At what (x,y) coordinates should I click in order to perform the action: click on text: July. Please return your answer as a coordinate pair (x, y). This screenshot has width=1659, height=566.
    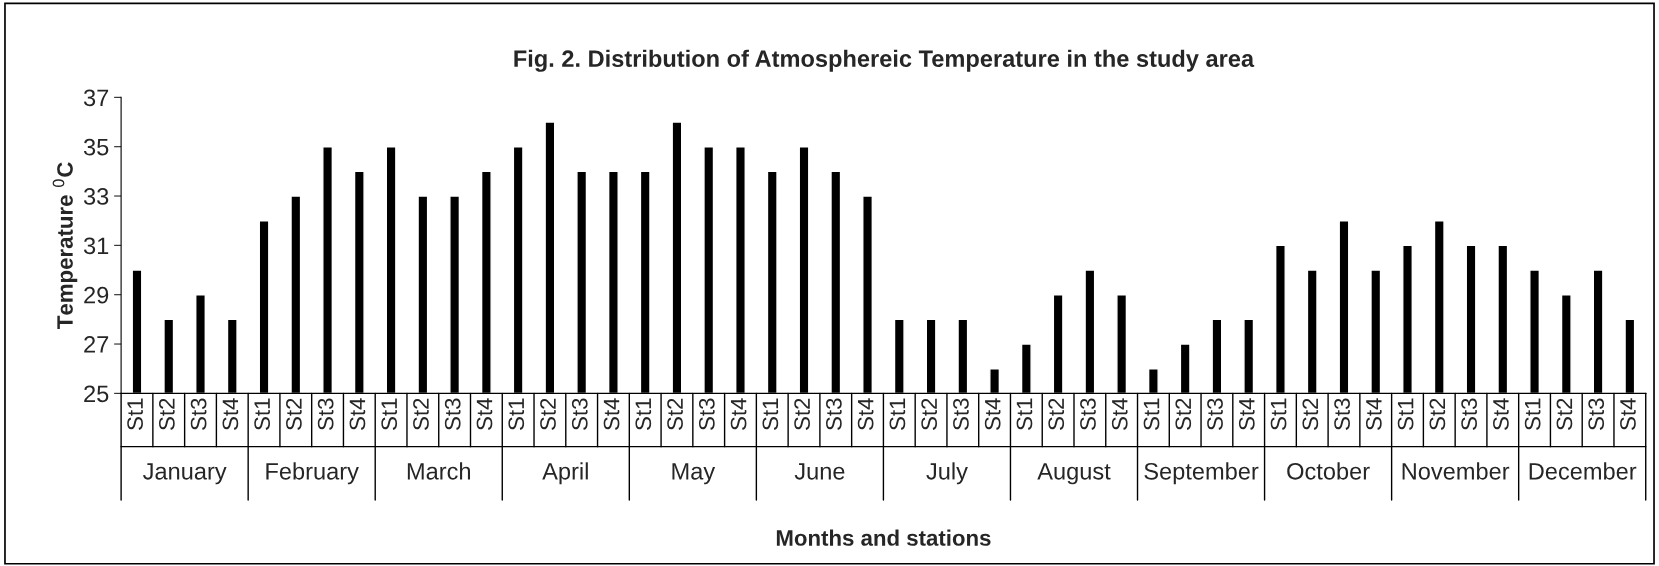
    Looking at the image, I should click on (947, 473).